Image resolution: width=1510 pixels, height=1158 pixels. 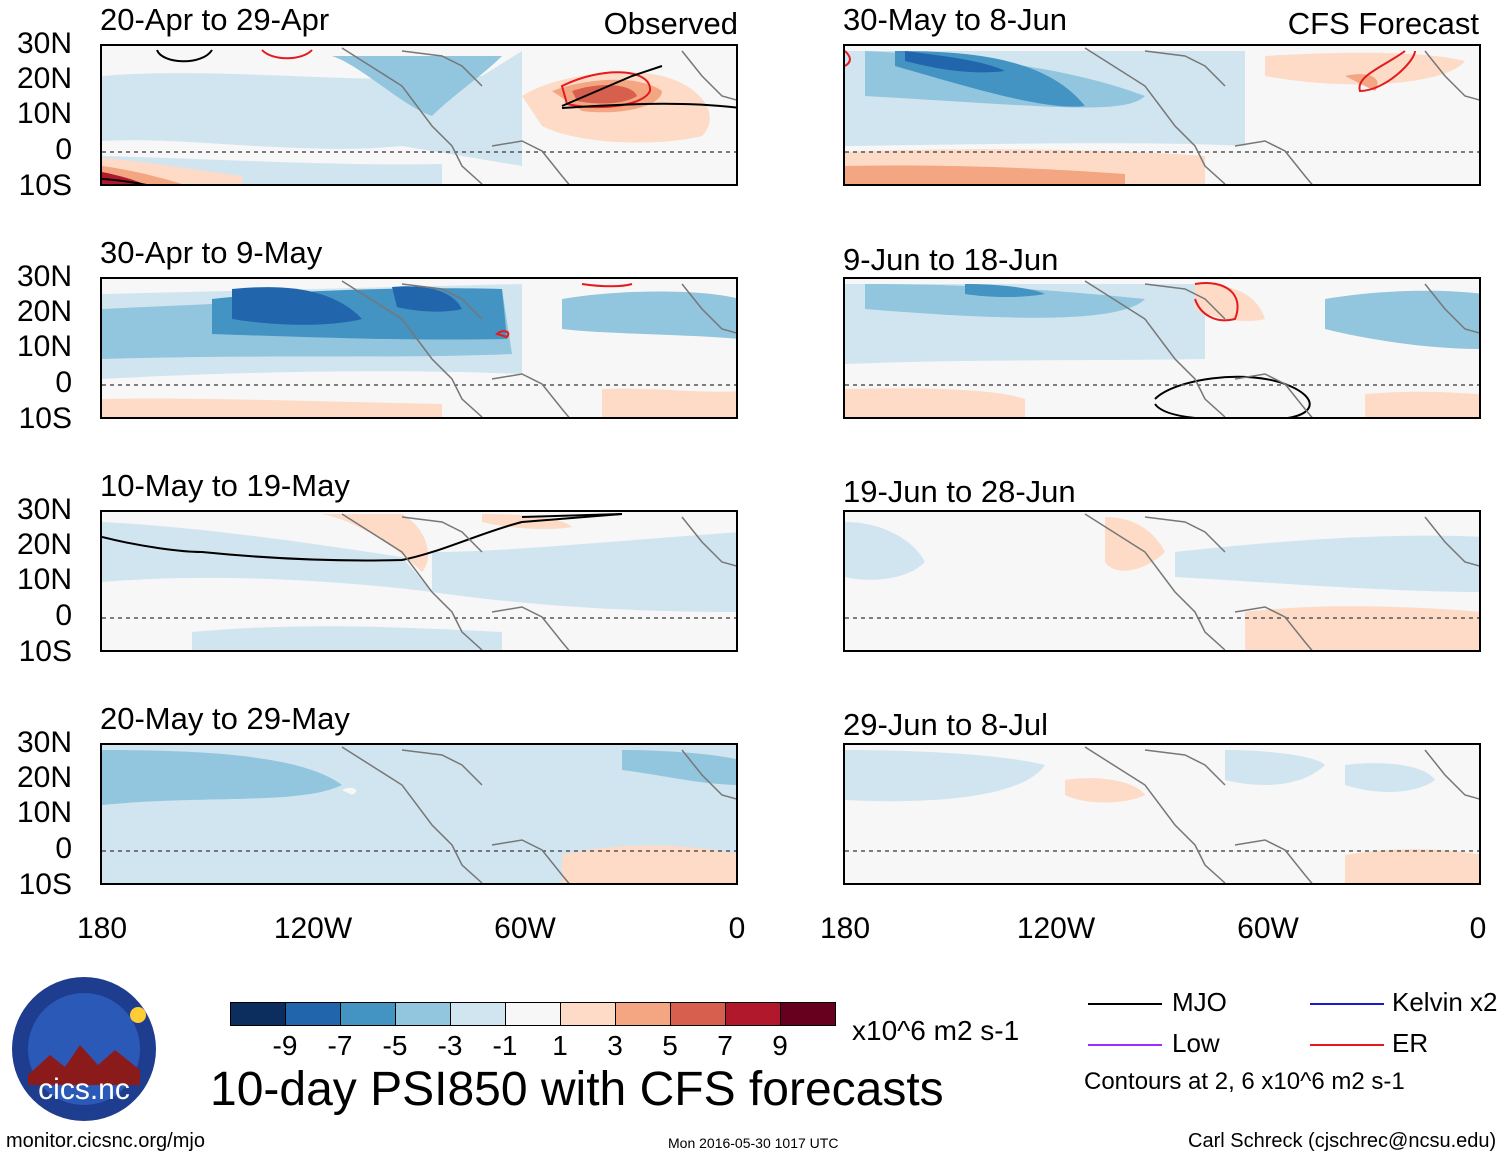 What do you see at coordinates (44, 78) in the screenshot?
I see `lat-label-row1-1: 20N` at bounding box center [44, 78].